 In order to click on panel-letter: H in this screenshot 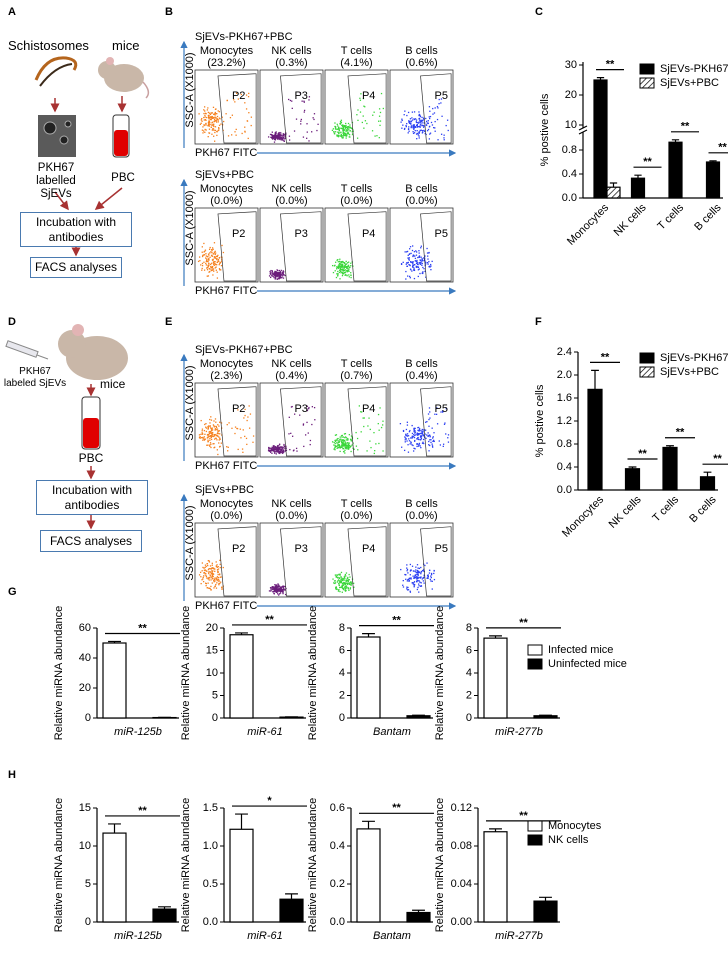, I will do `click(12, 775)`.